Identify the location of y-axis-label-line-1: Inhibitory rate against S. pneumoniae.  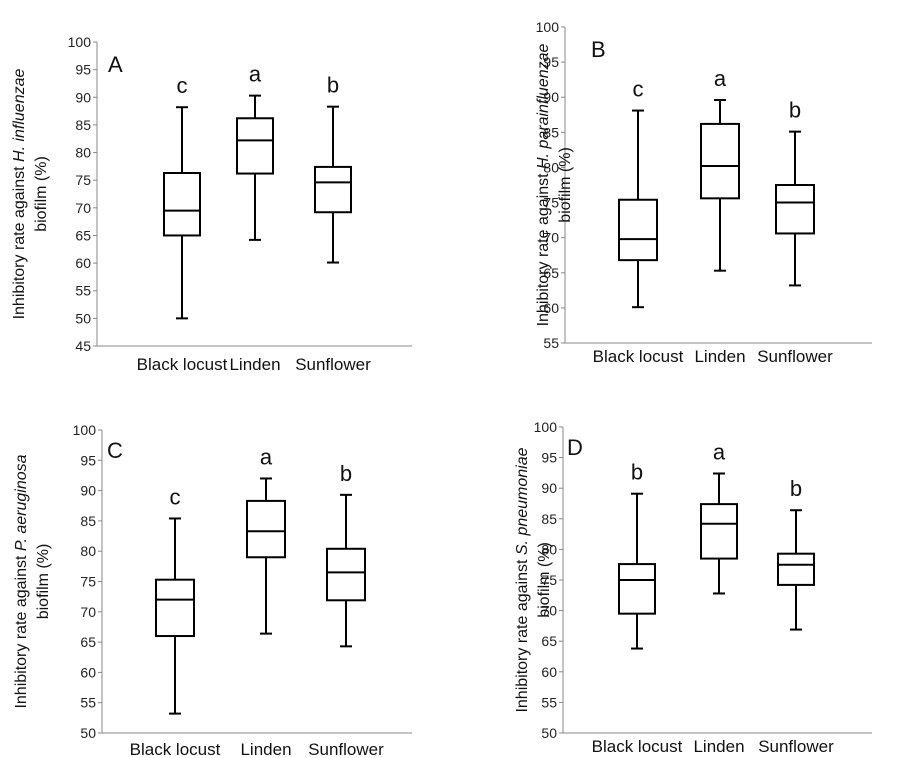
(522, 579).